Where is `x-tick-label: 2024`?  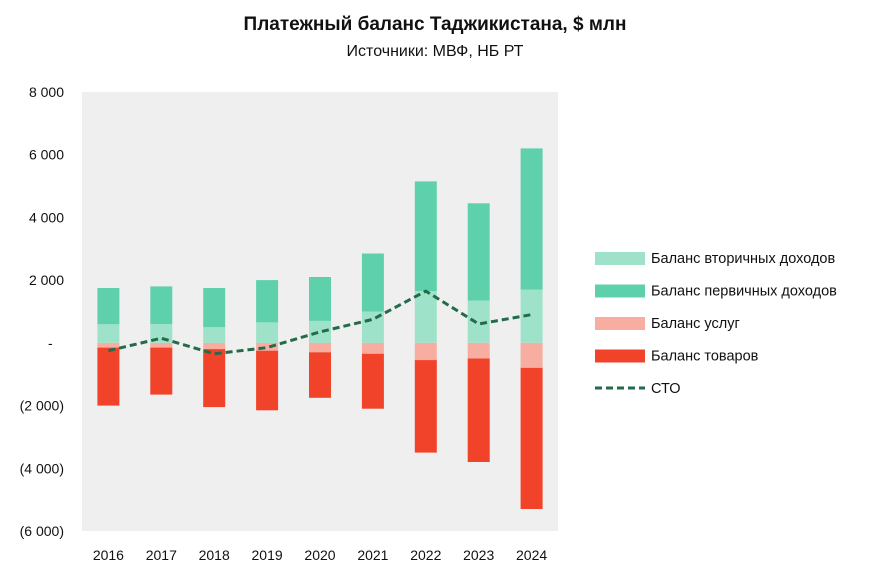
x-tick-label: 2024 is located at coordinates (531, 555).